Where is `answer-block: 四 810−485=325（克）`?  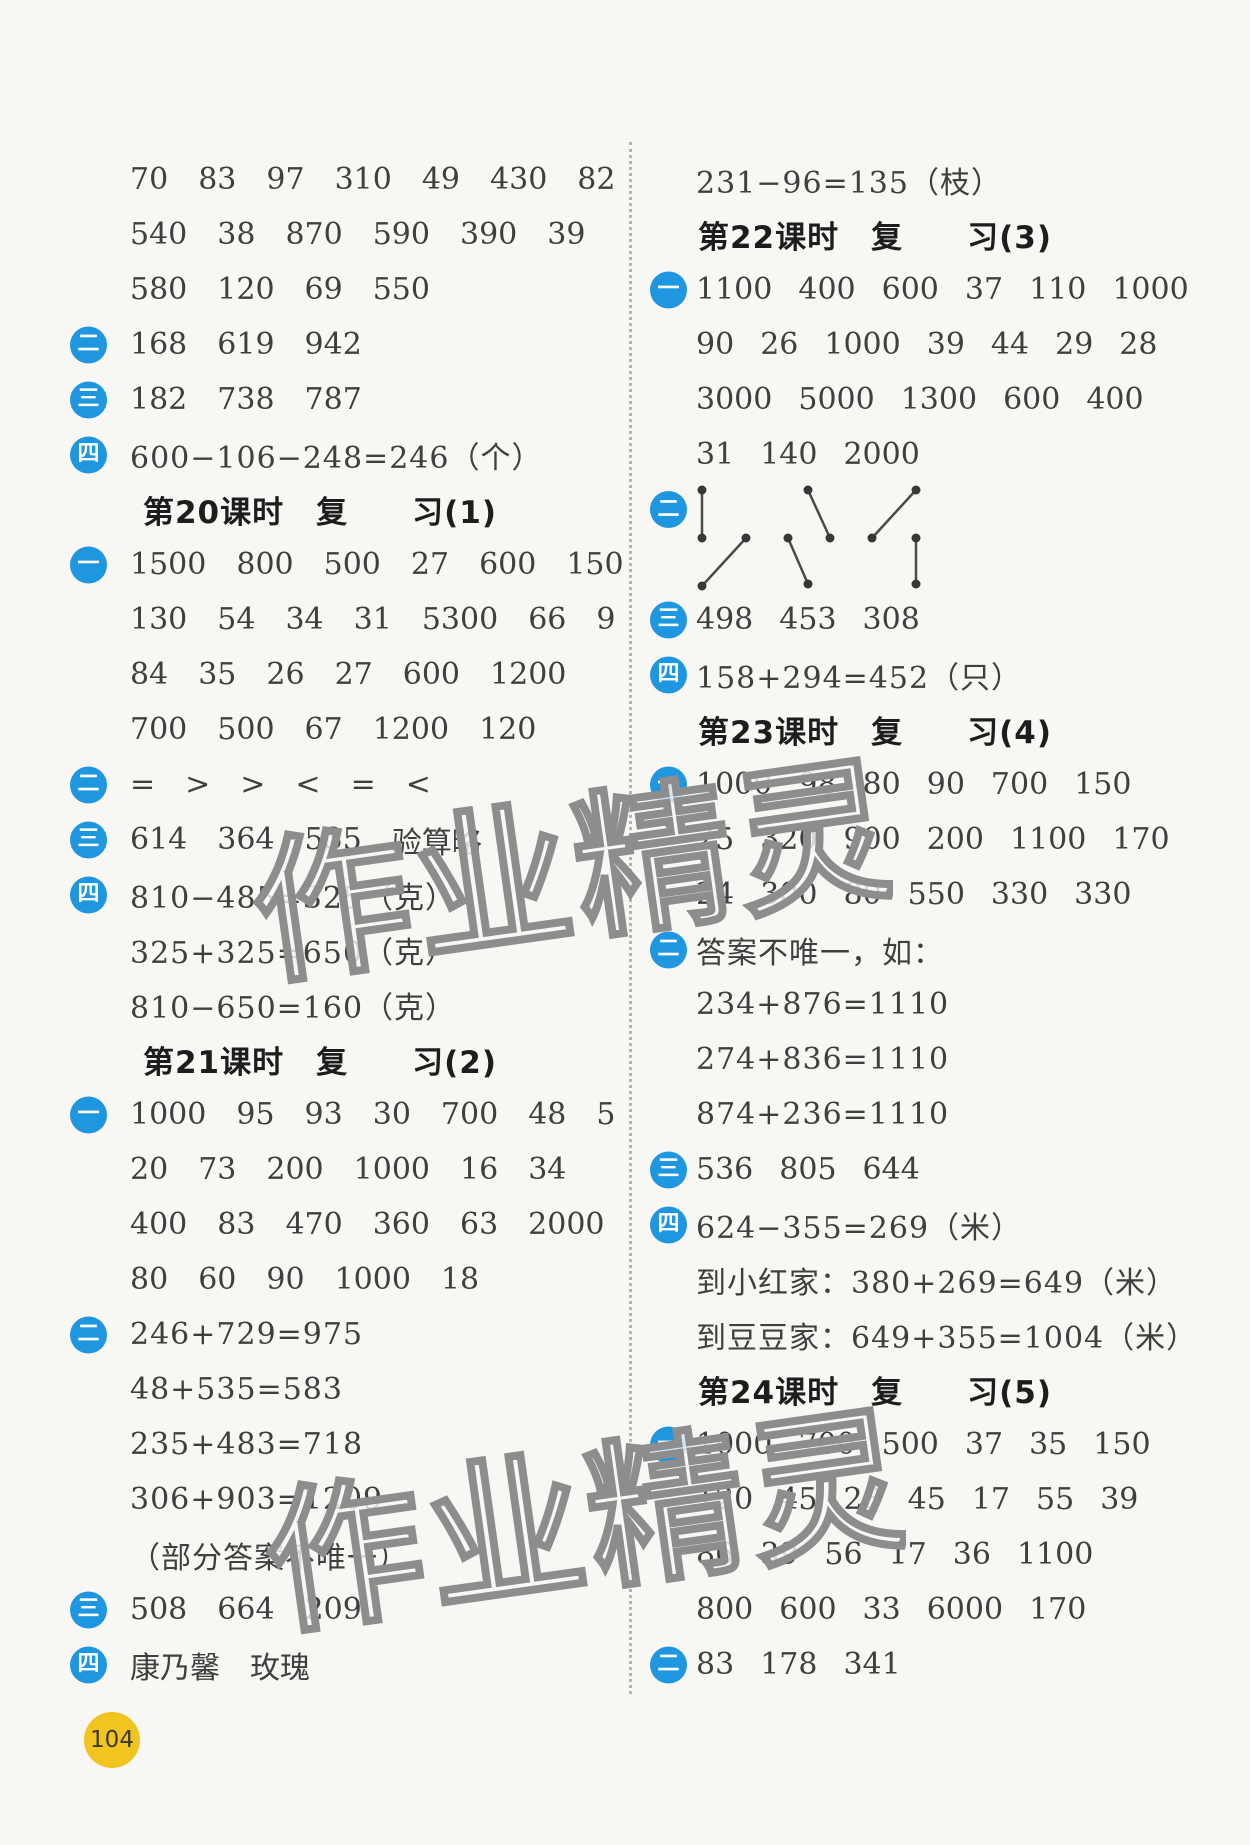
answer-block: 四 810−485=325（克） is located at coordinates (340, 894).